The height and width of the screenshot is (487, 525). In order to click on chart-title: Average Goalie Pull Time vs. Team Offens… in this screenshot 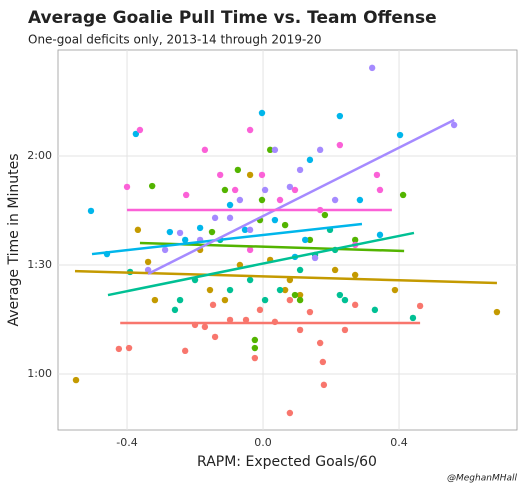, I will do `click(232, 18)`.